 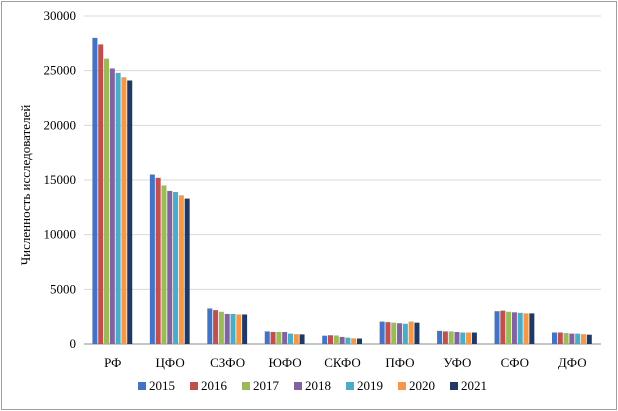 What do you see at coordinates (354, 341) in the screenshot?
I see `bar-СКФО-2020` at bounding box center [354, 341].